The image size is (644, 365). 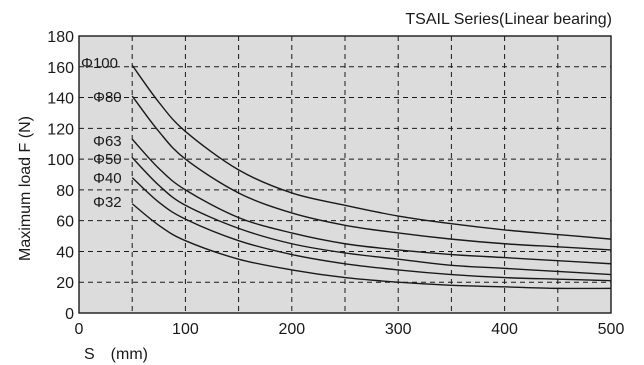 I want to click on y-tick-label: 0, so click(x=69, y=314).